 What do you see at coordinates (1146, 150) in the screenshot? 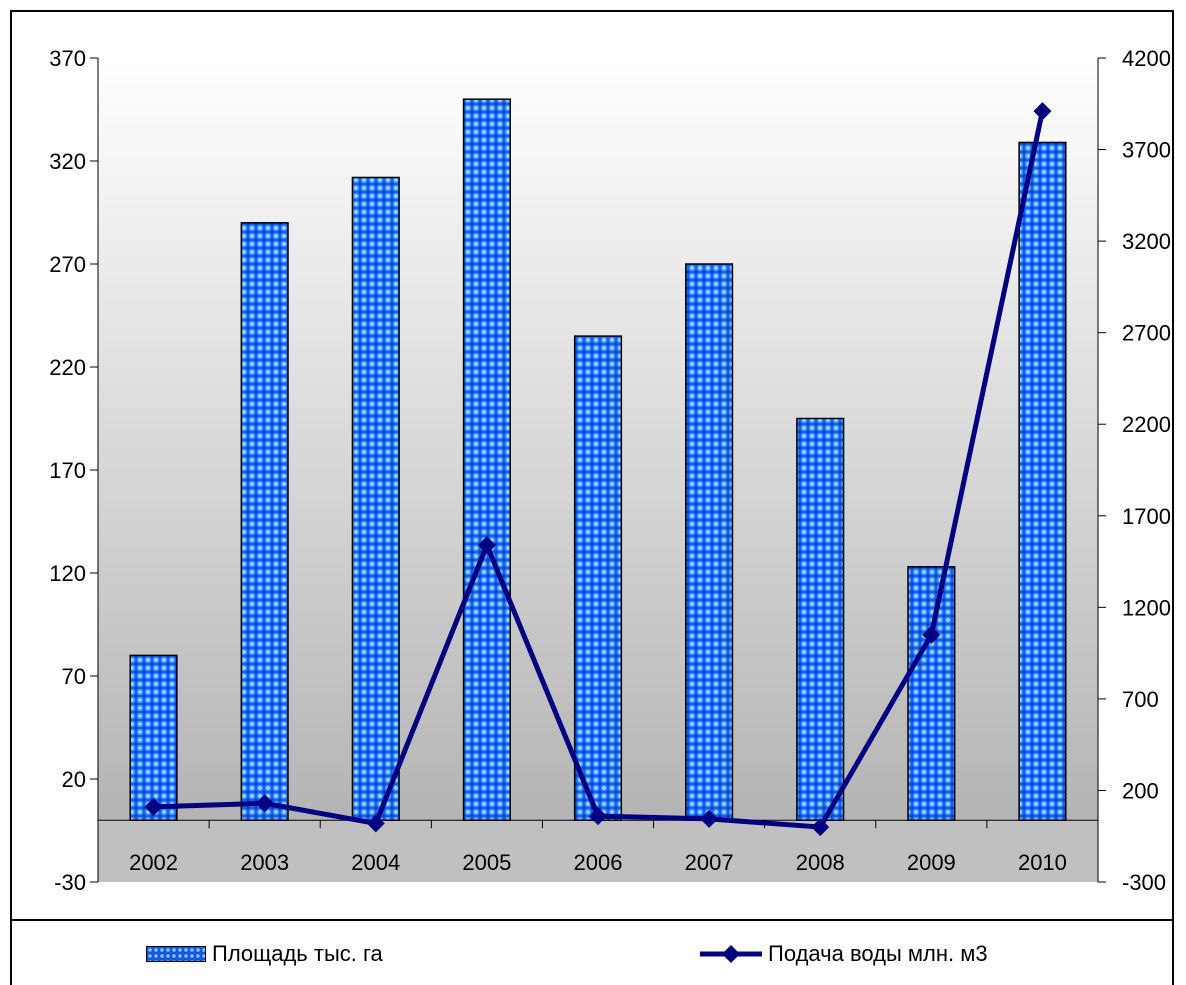
I see `y-right-tick-label: 3700` at bounding box center [1146, 150].